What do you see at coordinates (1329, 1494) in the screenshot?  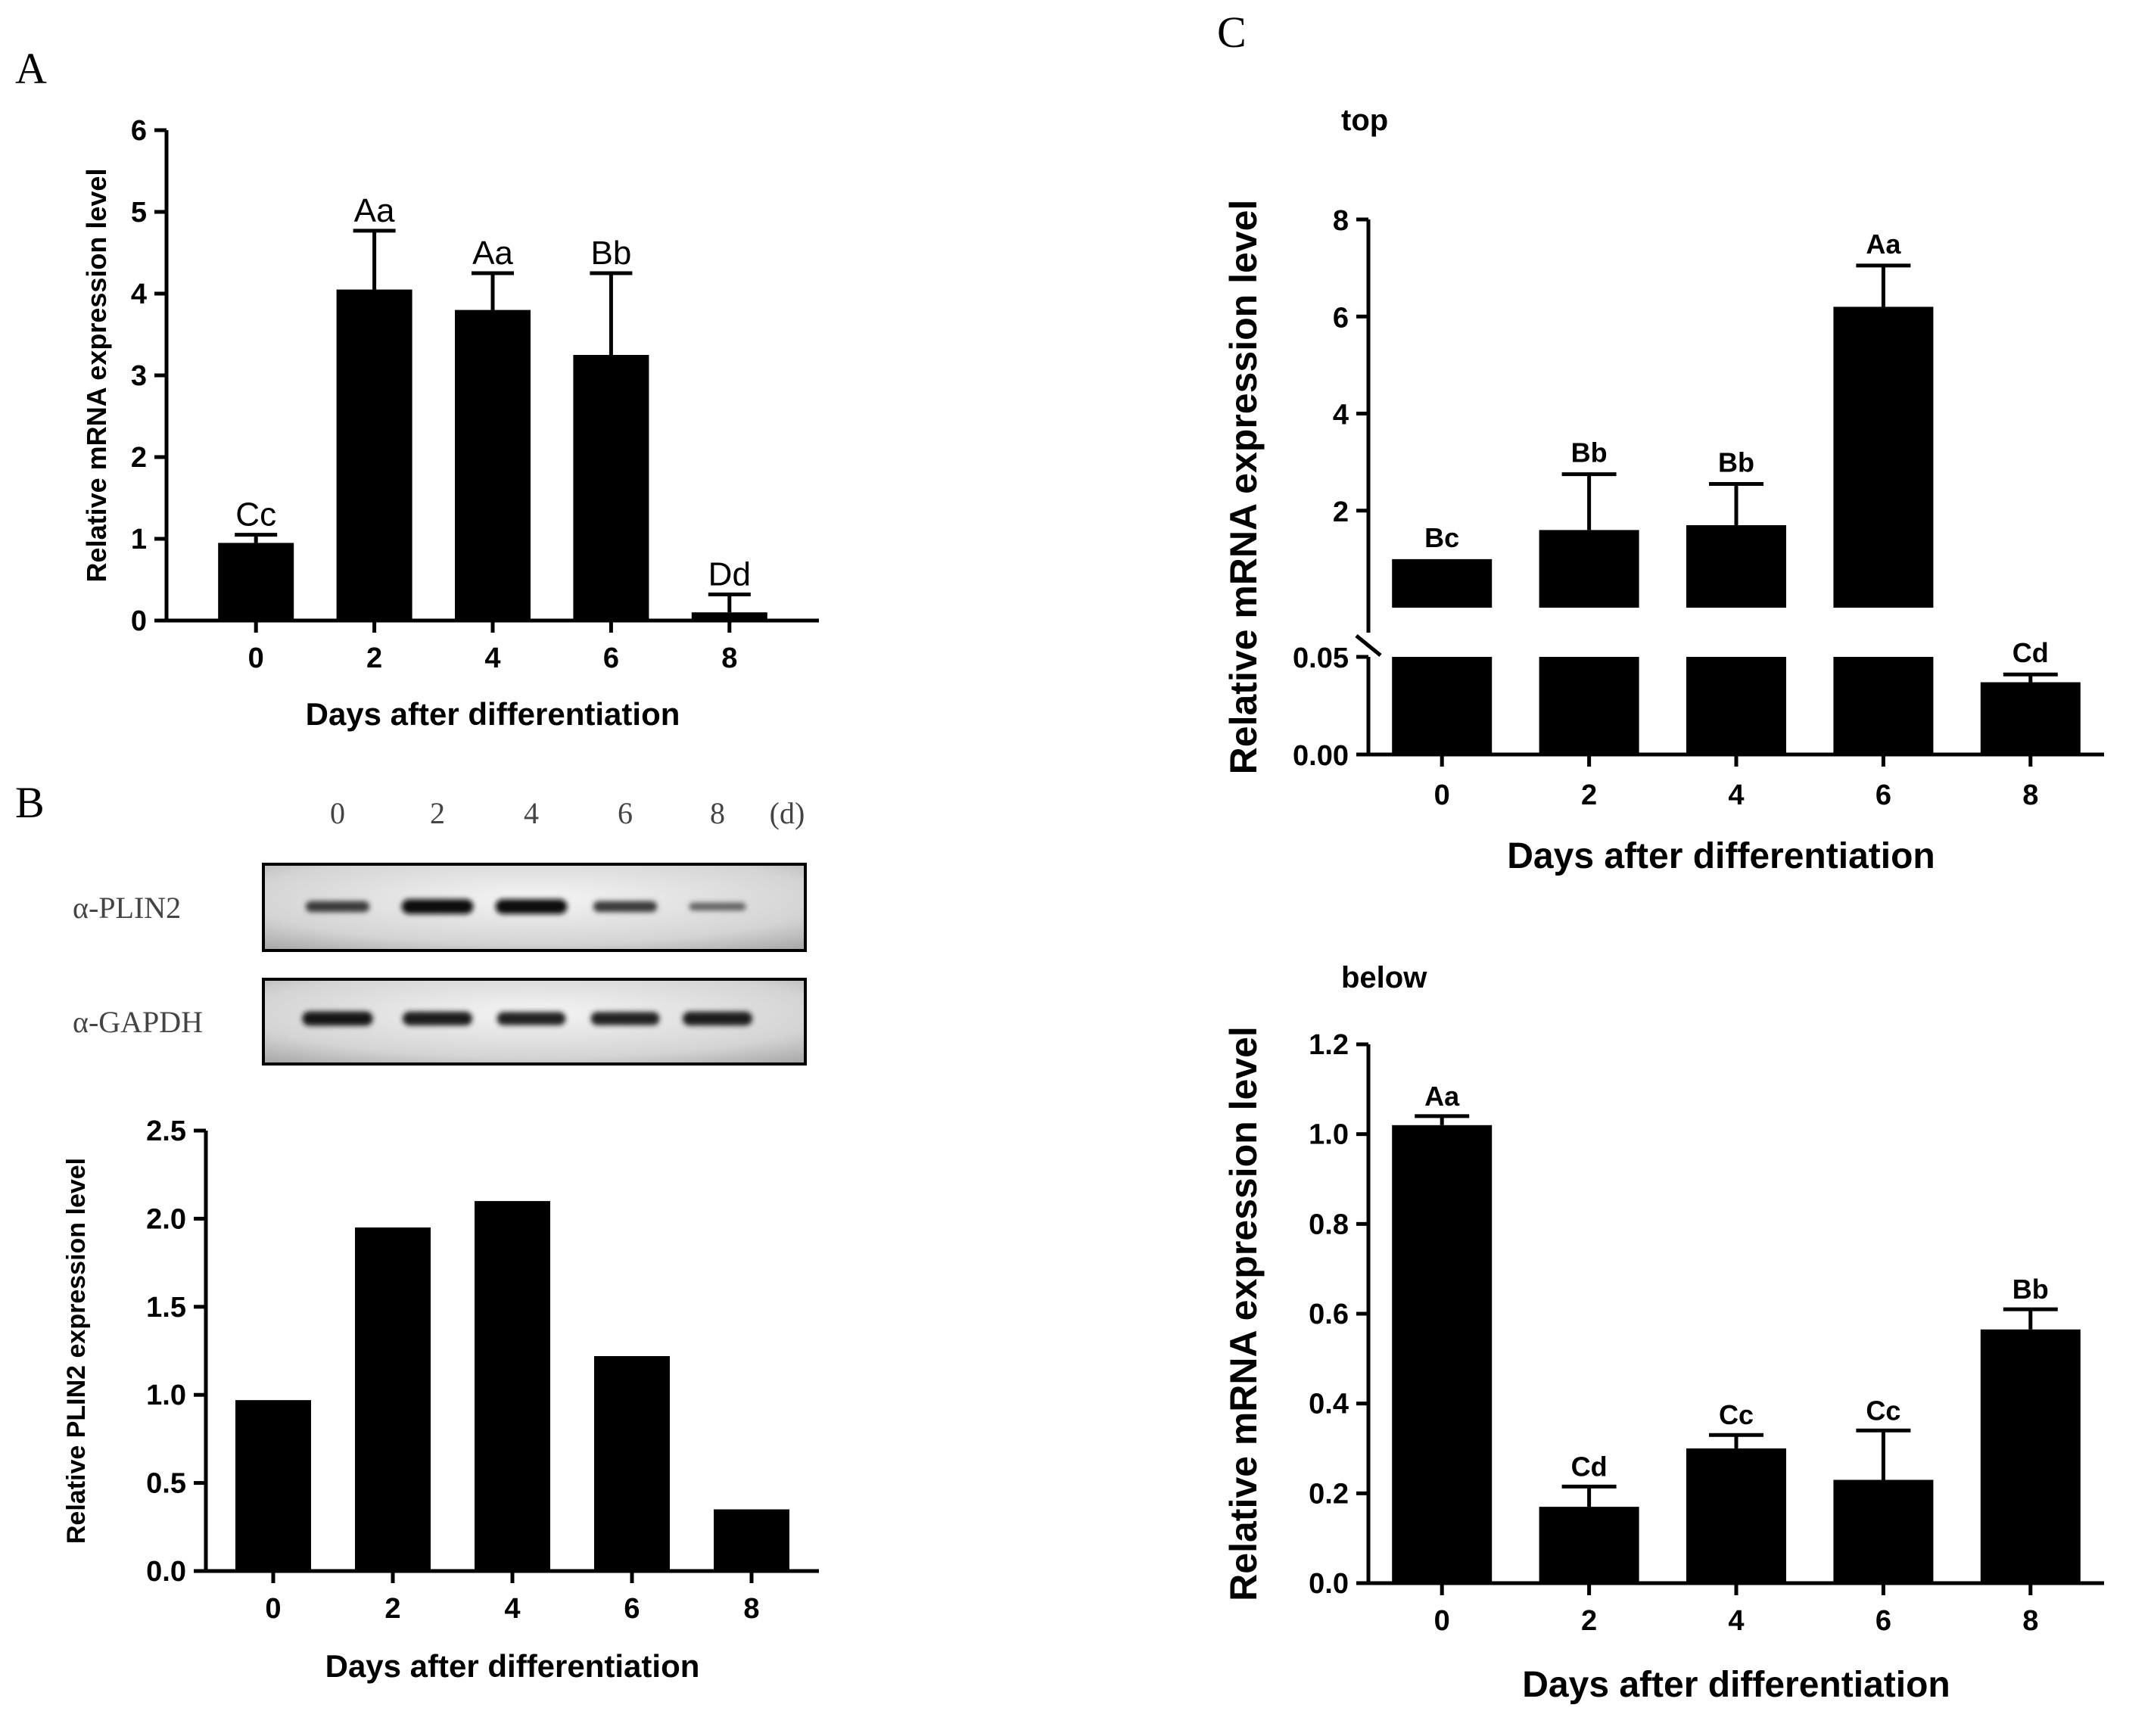 I see `y-tick-label: 0.2` at bounding box center [1329, 1494].